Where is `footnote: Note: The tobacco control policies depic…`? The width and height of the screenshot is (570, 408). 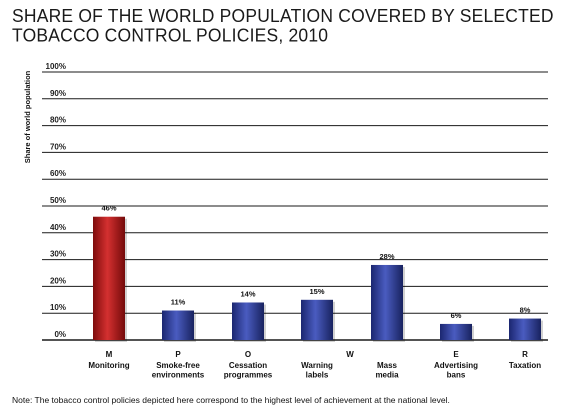
footnote: Note: The tobacco control policies depic… is located at coordinates (231, 400).